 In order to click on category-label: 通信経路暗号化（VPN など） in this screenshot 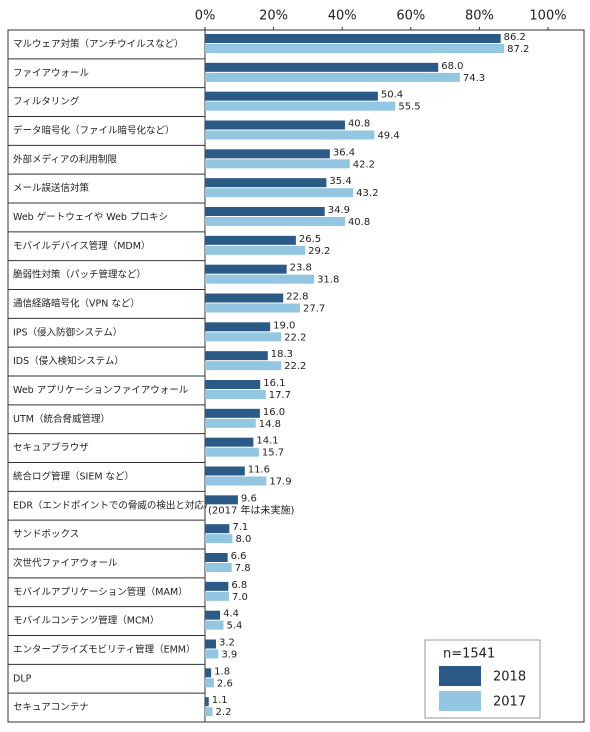, I will do `click(76, 303)`.